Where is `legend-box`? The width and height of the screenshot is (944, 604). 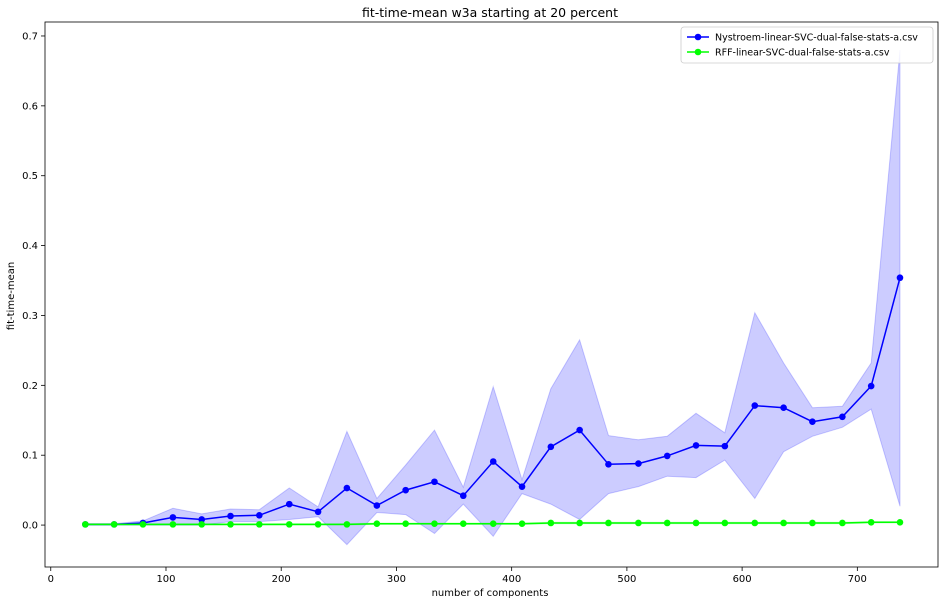 legend-box is located at coordinates (807, 45).